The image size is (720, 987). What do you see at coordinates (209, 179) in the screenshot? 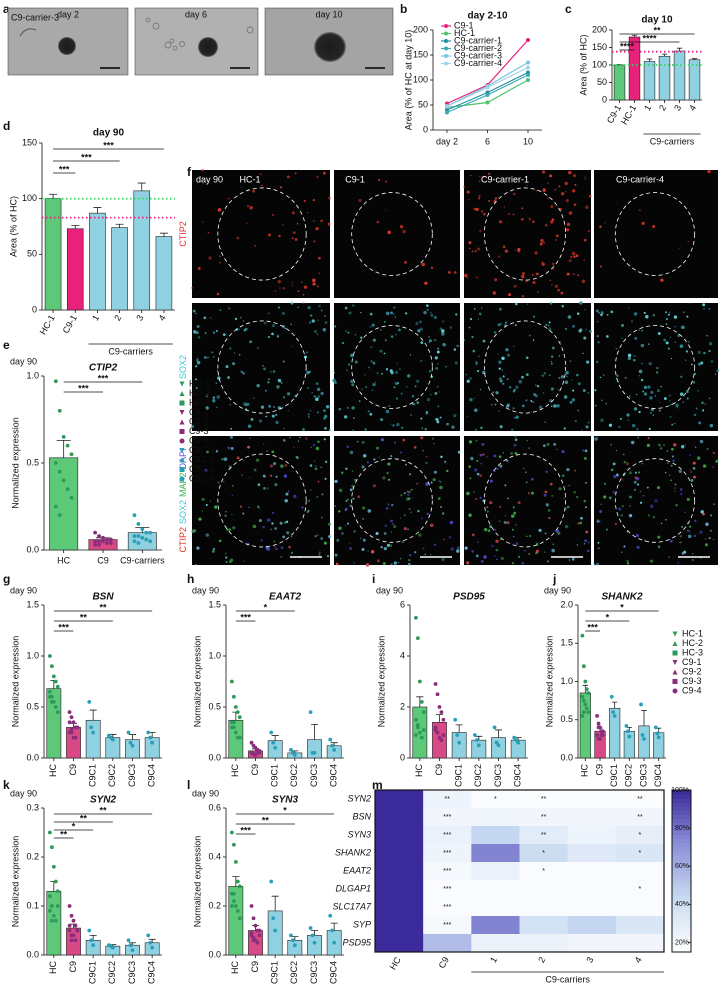
I see `day-label: day 90` at bounding box center [209, 179].